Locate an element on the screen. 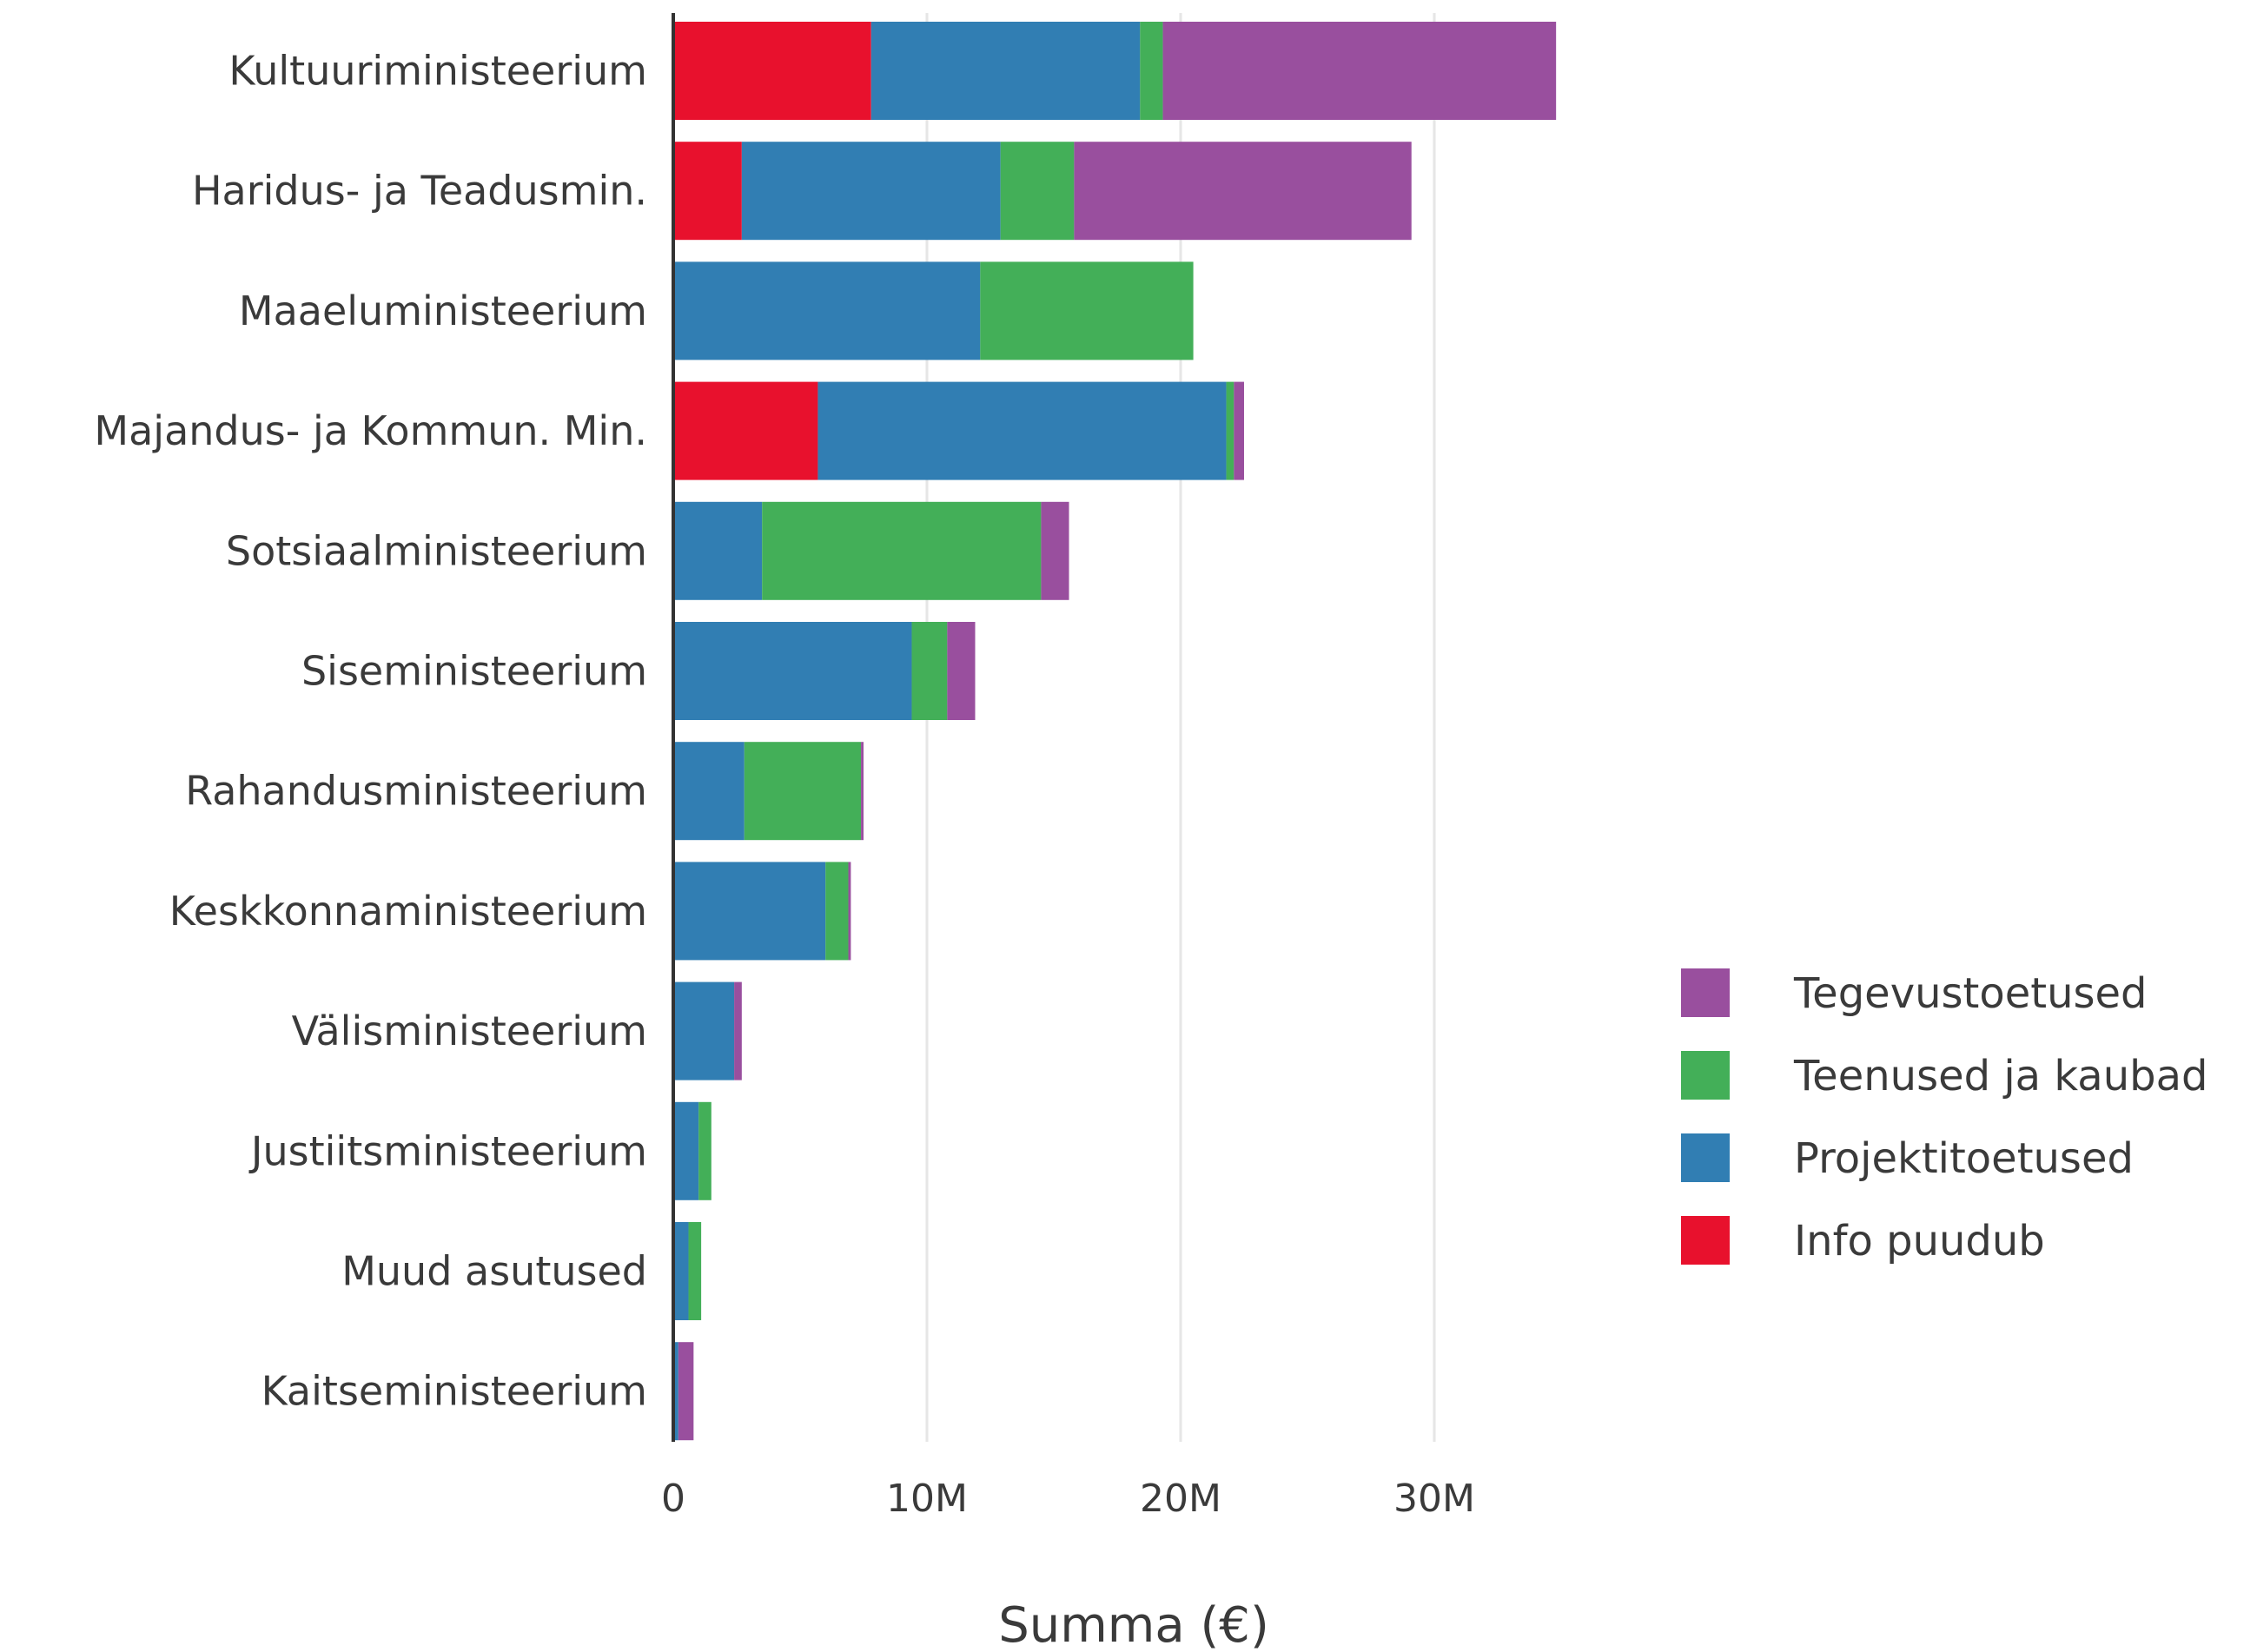  legend-swatch-projektitoetused is located at coordinates (1705, 1157).